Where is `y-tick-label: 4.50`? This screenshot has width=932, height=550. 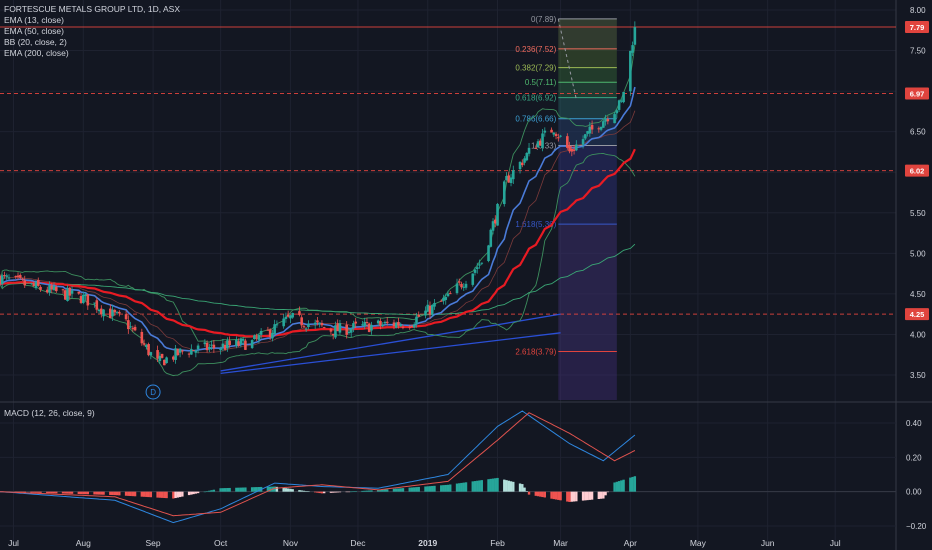 y-tick-label: 4.50 is located at coordinates (918, 294).